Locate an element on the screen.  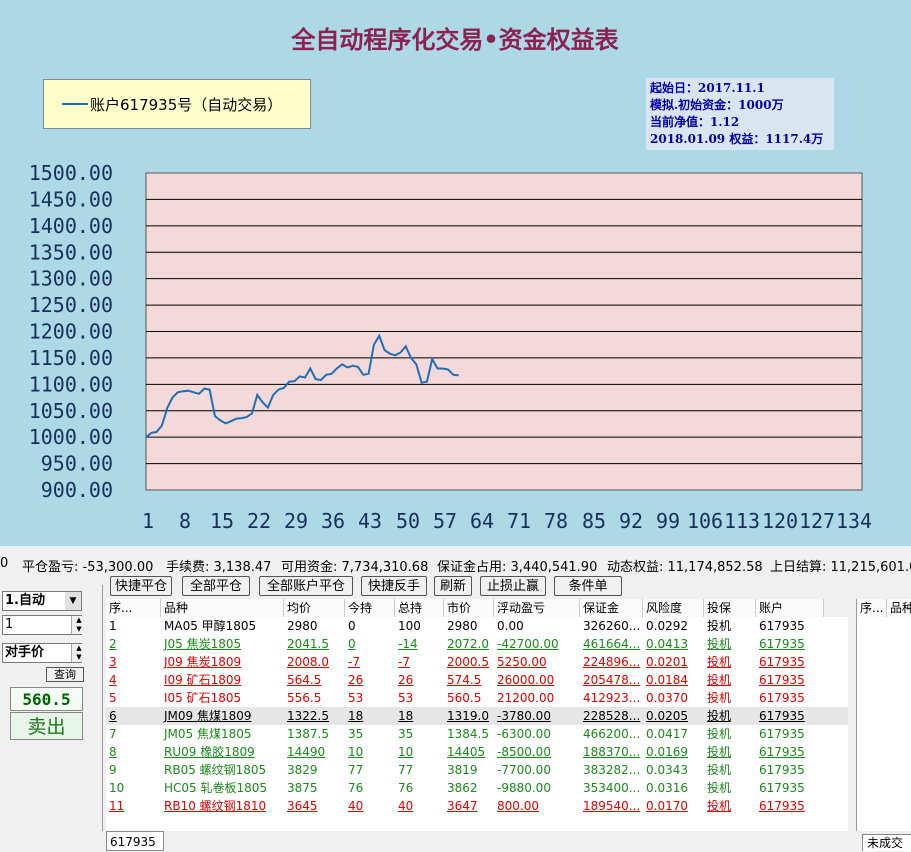
close-pnl: 平仓盈亏: -53,300.00 is located at coordinates (88, 567).